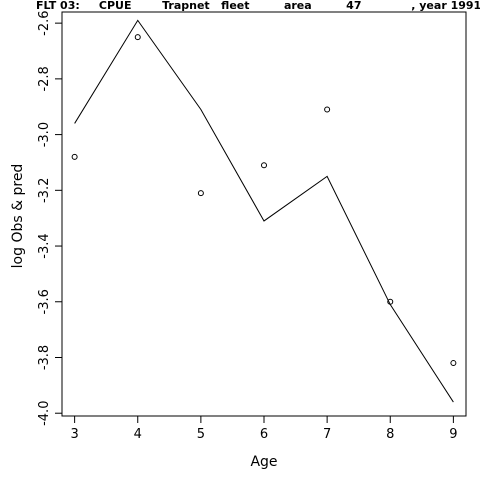 The width and height of the screenshot is (480, 480). What do you see at coordinates (264, 434) in the screenshot?
I see `x-tick-label: 6` at bounding box center [264, 434].